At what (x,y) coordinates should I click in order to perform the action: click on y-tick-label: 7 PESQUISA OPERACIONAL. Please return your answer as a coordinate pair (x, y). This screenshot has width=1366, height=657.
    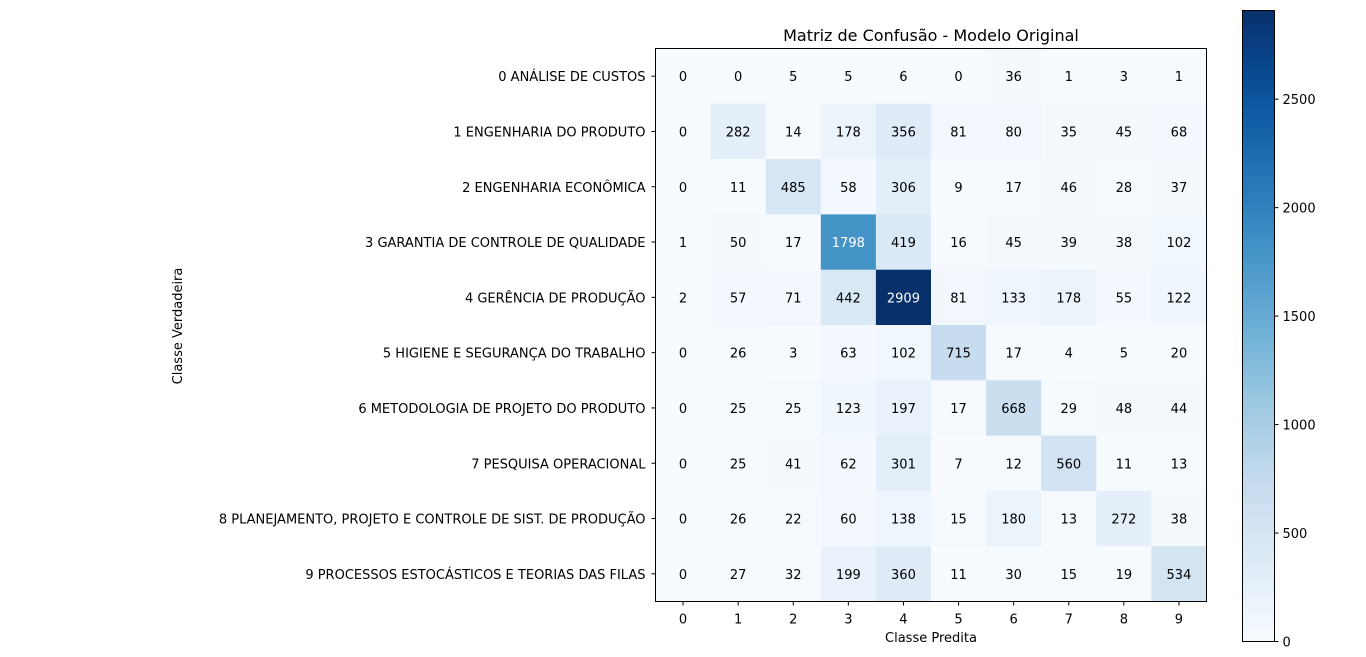
    Looking at the image, I should click on (558, 464).